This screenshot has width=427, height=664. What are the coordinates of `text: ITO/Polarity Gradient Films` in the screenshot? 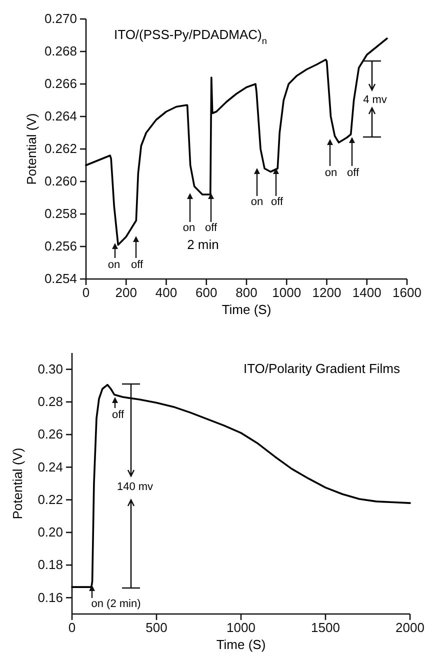 It's located at (321, 368).